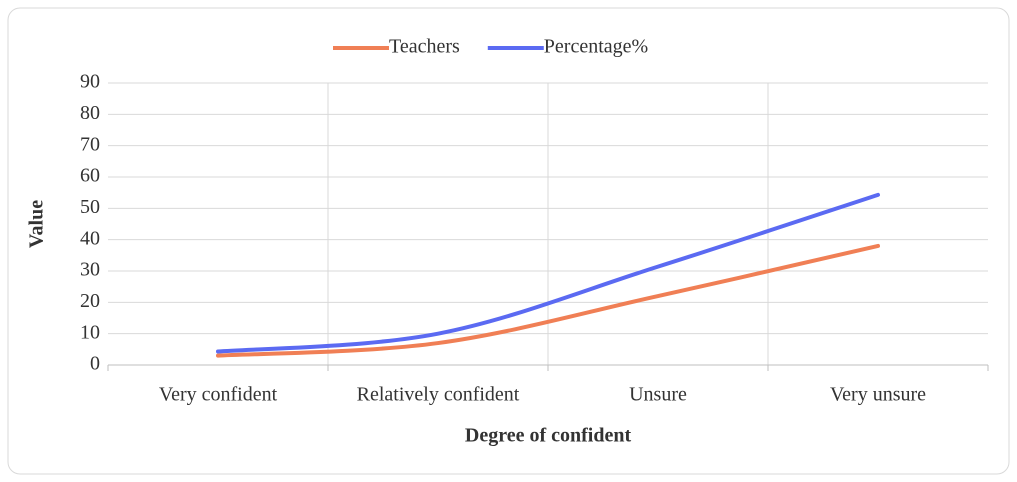 The image size is (1017, 482). I want to click on x-axis-title: Degree of confident, so click(548, 436).